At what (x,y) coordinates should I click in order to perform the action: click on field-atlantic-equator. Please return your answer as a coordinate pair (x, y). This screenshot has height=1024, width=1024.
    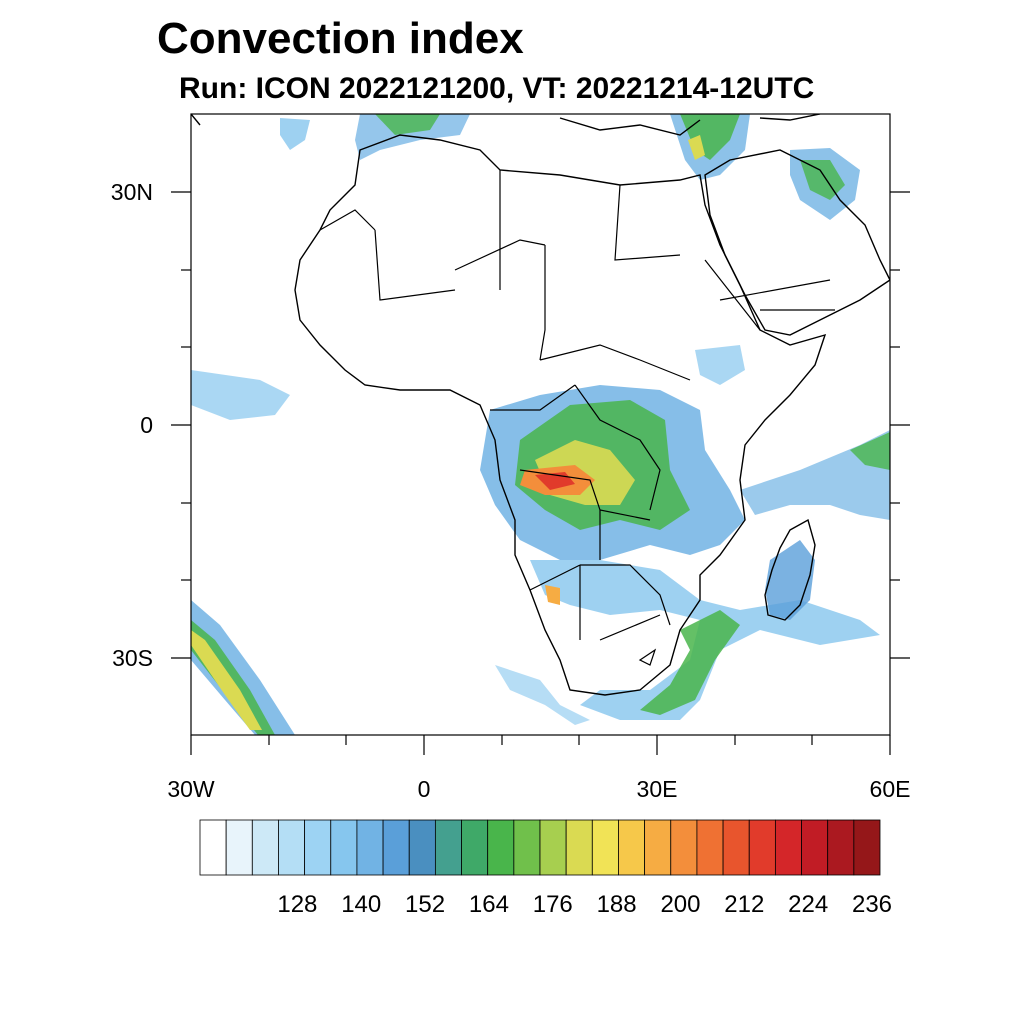
    Looking at the image, I should click on (240, 395).